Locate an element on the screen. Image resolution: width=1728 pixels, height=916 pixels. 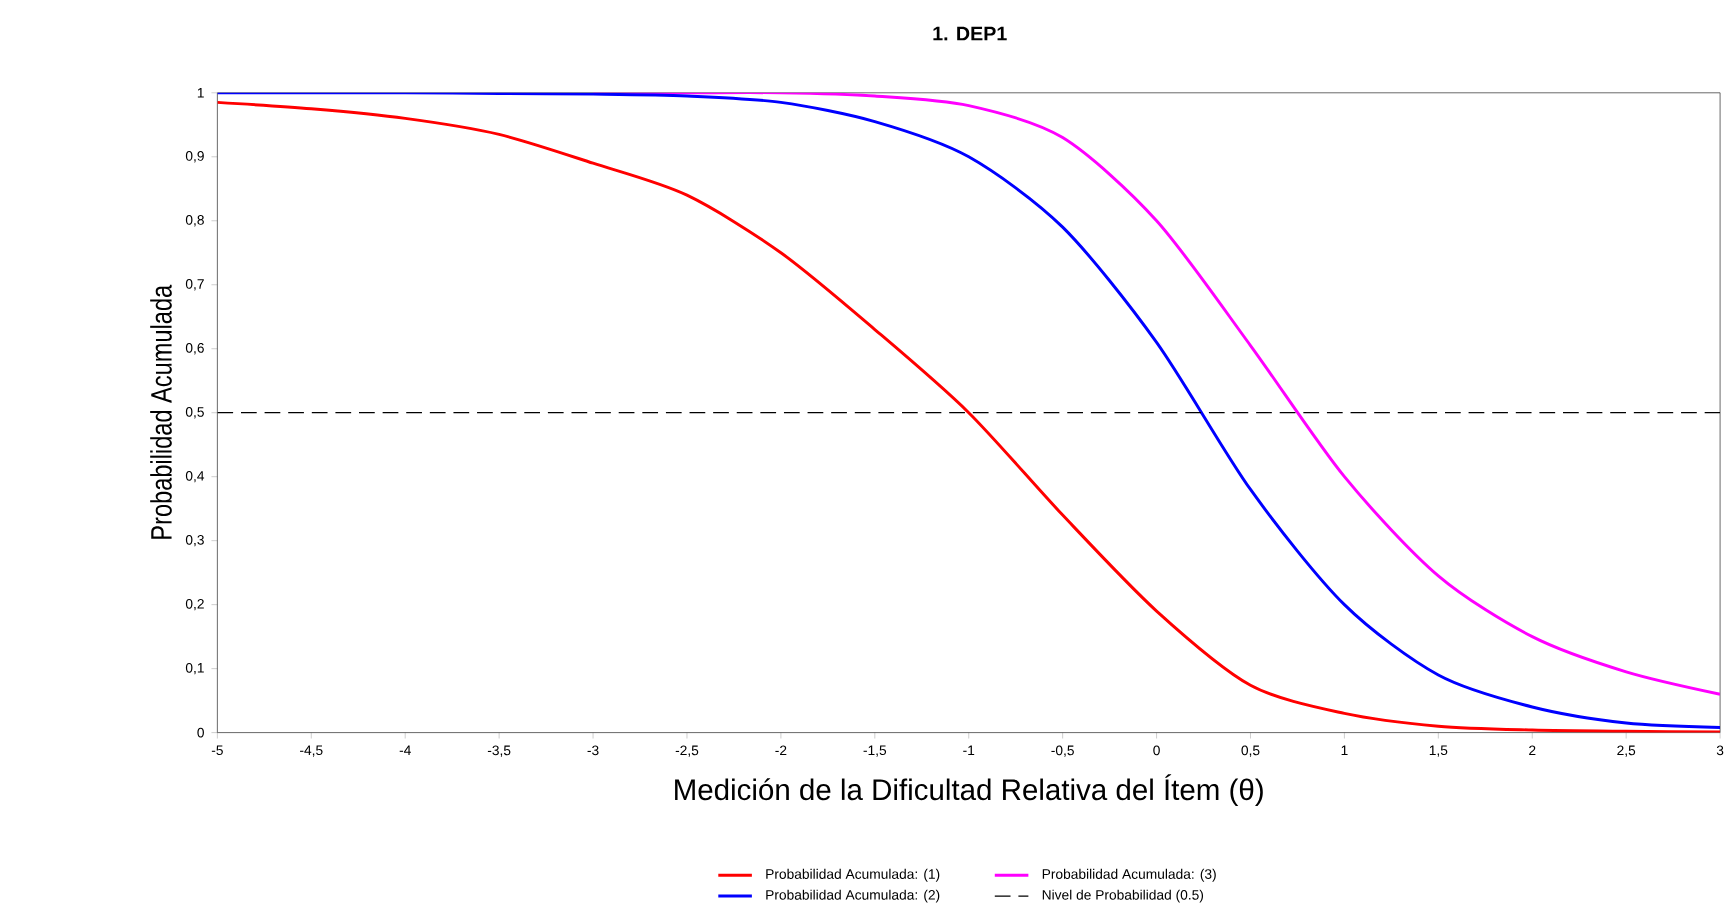
x-axis-title: Medición de la Dificultad Relativa del Ítem (θ) is located at coordinates (969, 790).